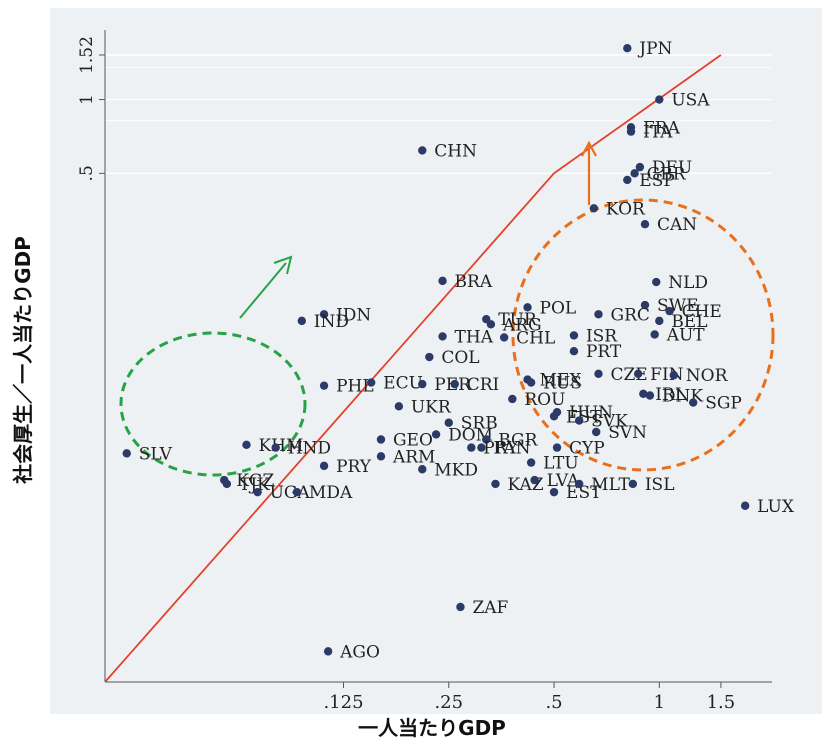 The height and width of the screenshot is (749, 828). I want to click on point-label-fin: FIN, so click(667, 375).